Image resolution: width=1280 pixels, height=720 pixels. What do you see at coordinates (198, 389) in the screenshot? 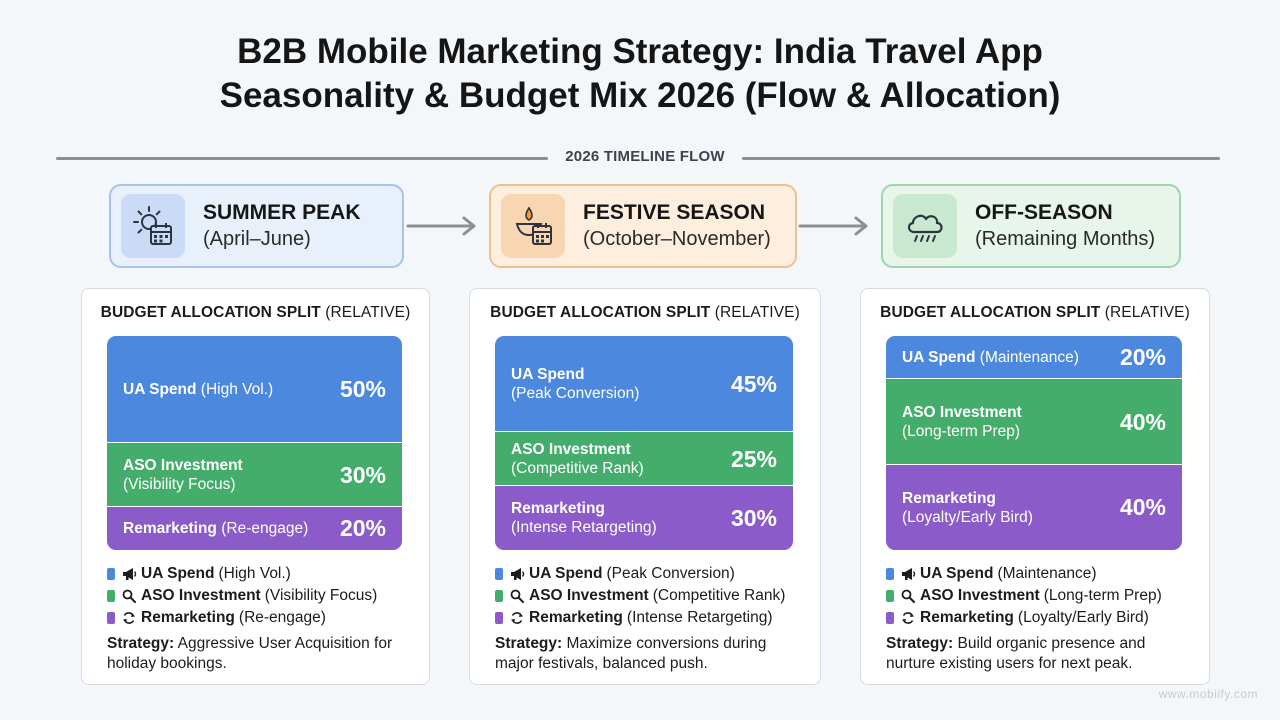
I see `segment-label: UA Spend (High Vol.)` at bounding box center [198, 389].